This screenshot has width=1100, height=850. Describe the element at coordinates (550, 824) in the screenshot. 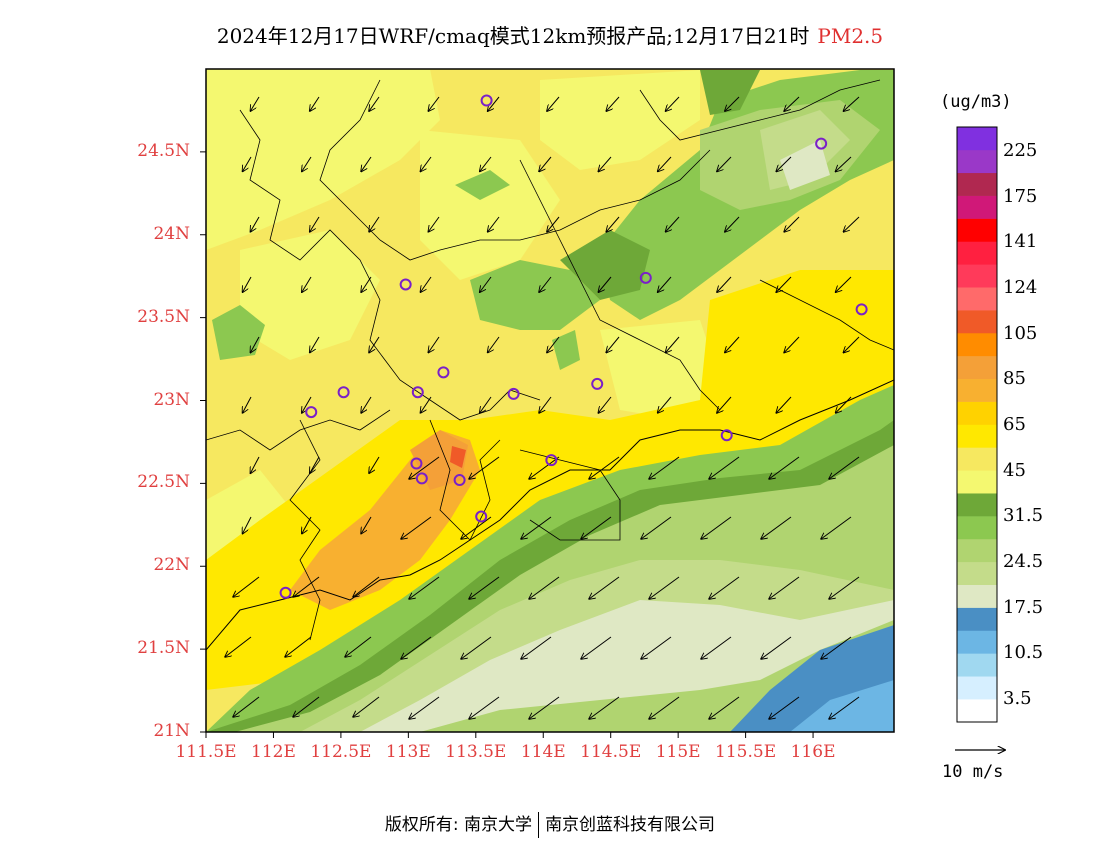

I see `footer: 版权所有: 南京大学 南京创蓝科技有限公司` at that location.